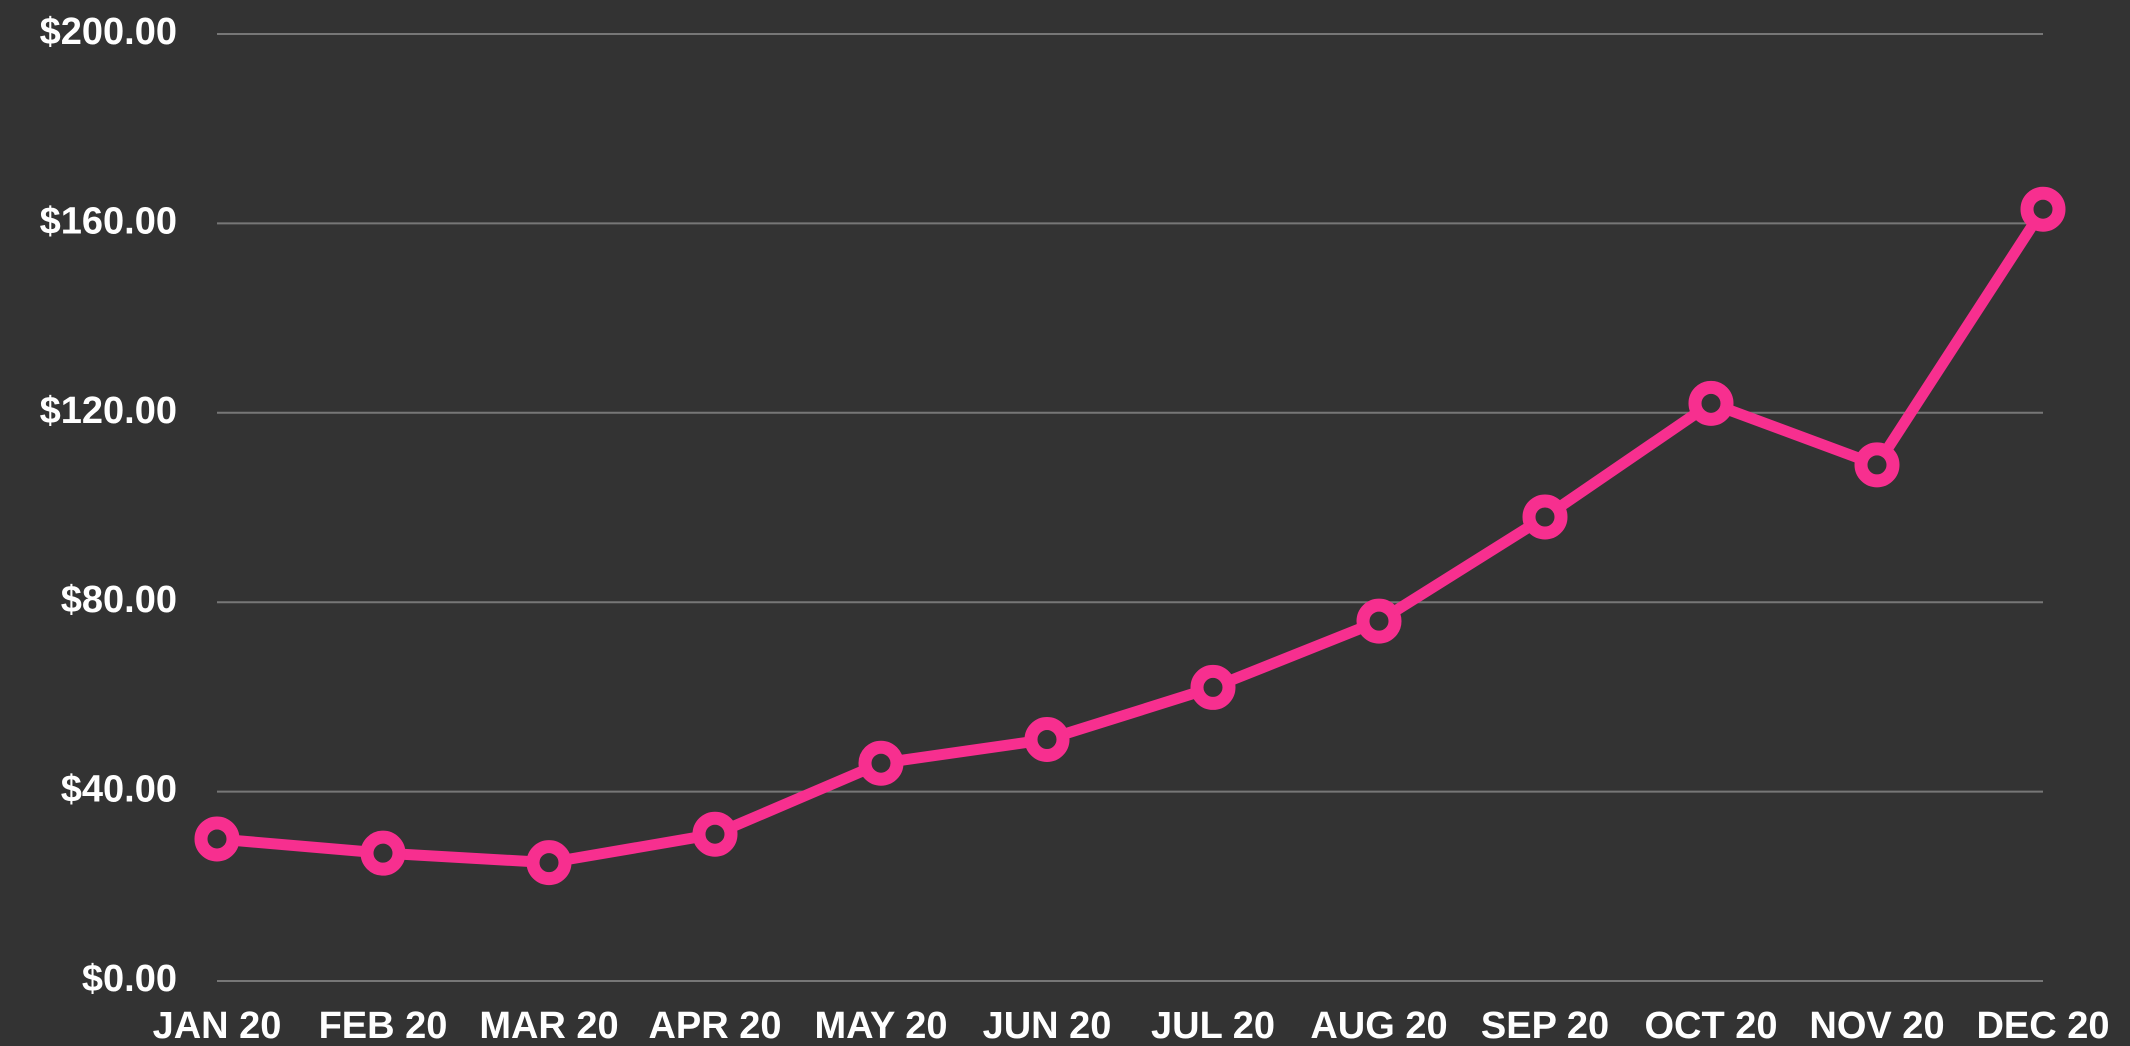 Image resolution: width=2130 pixels, height=1046 pixels. Describe the element at coordinates (1047, 1025) in the screenshot. I see `x-tick-label: JUN 20` at that location.